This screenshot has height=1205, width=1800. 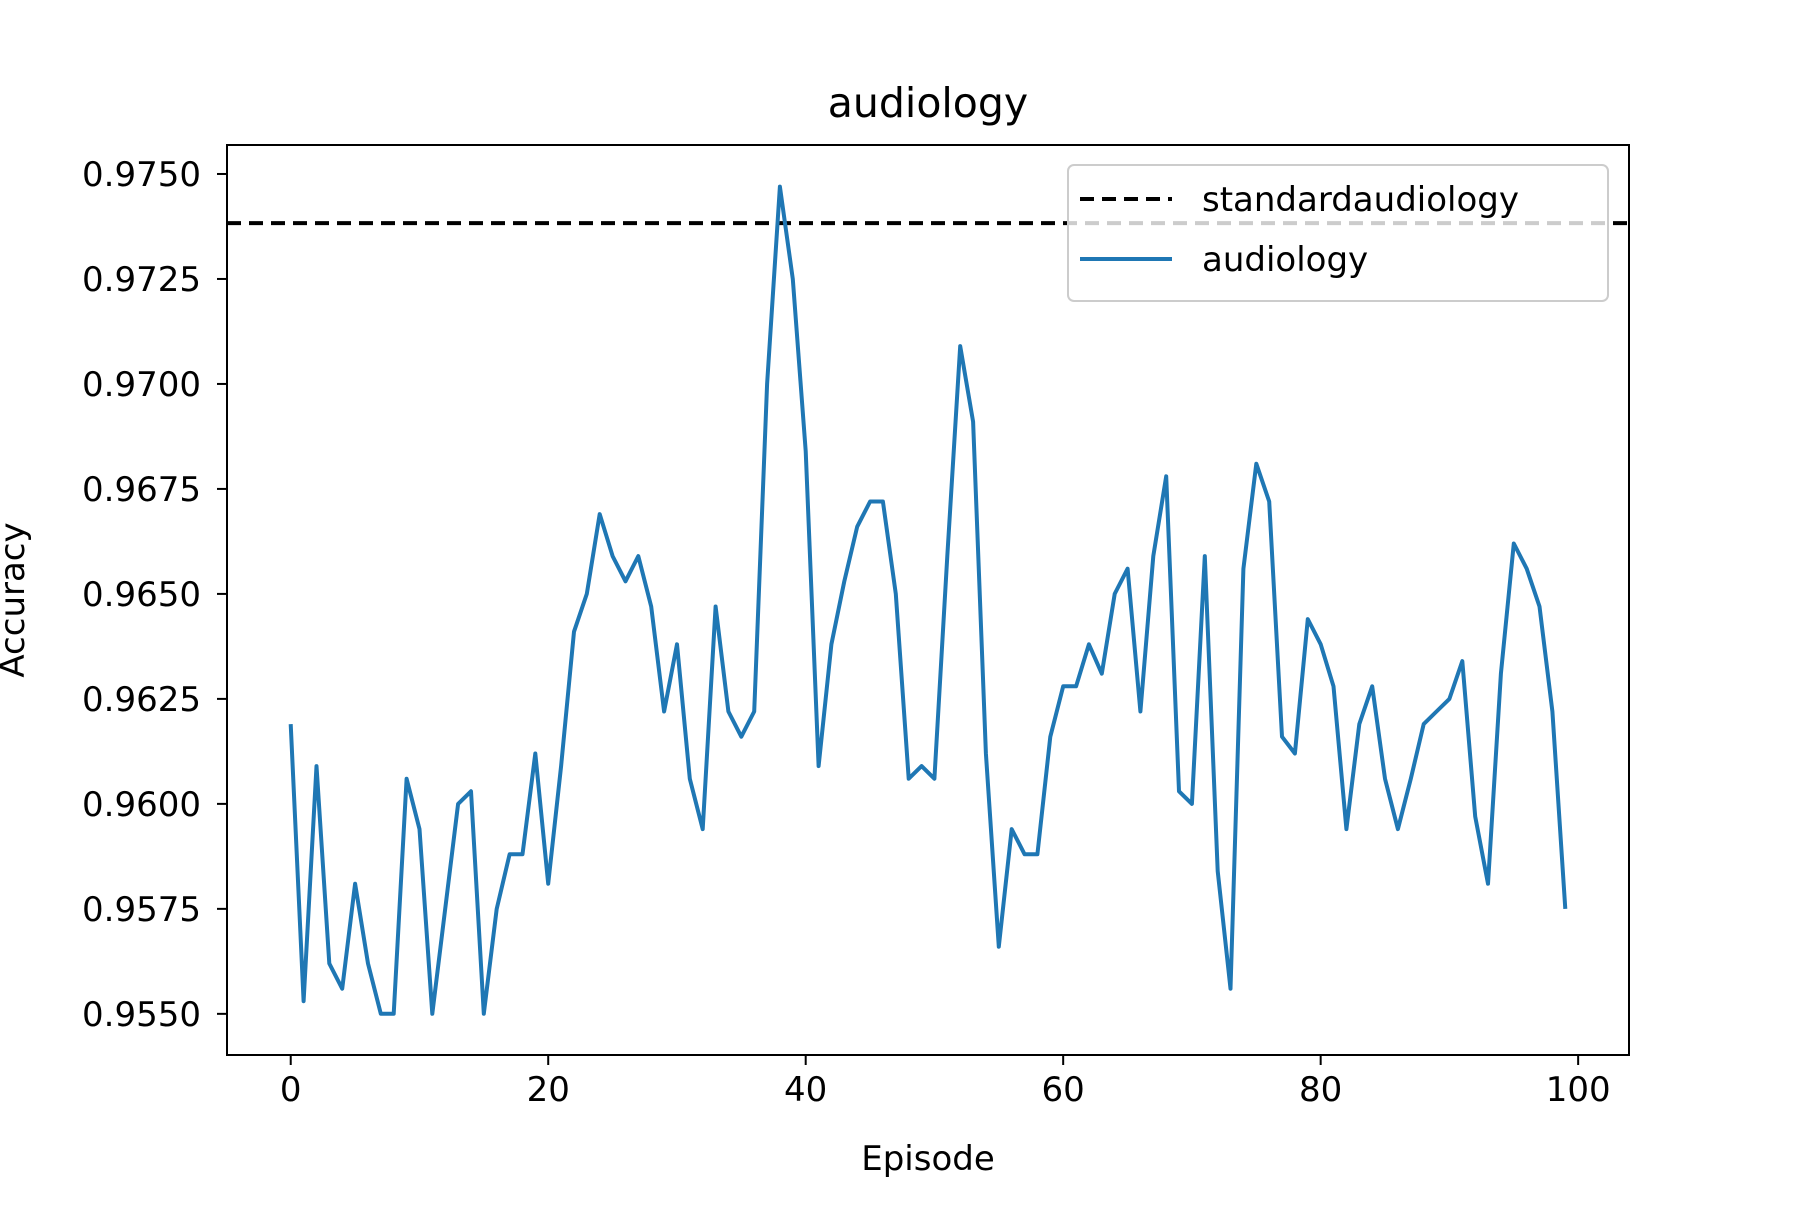 What do you see at coordinates (141, 490) in the screenshot?
I see `y-tick-label: 0.9675` at bounding box center [141, 490].